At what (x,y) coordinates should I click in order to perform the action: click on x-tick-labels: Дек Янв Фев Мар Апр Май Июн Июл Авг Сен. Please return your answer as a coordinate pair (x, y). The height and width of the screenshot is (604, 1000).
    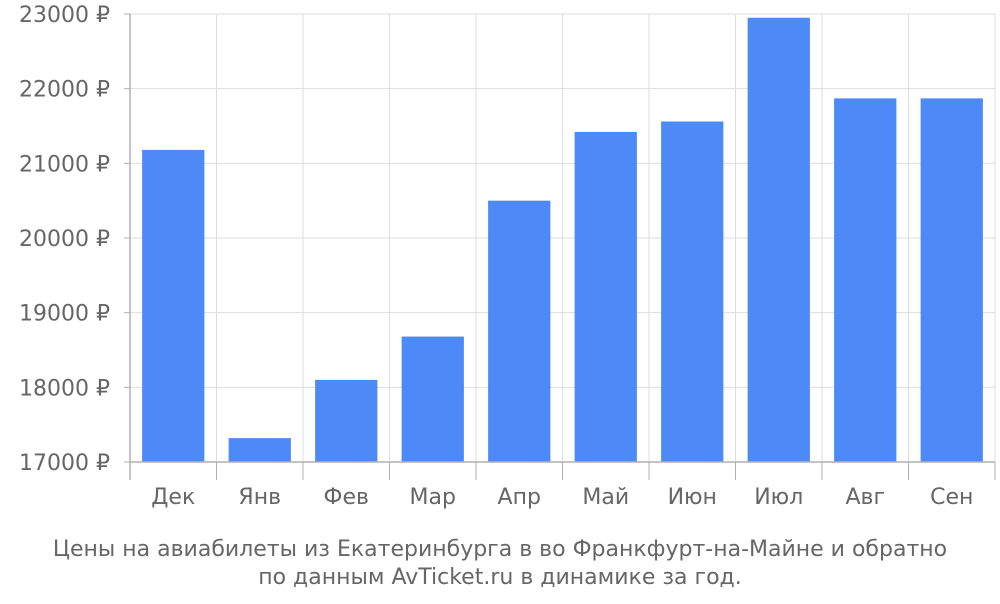
    Looking at the image, I should click on (562, 497).